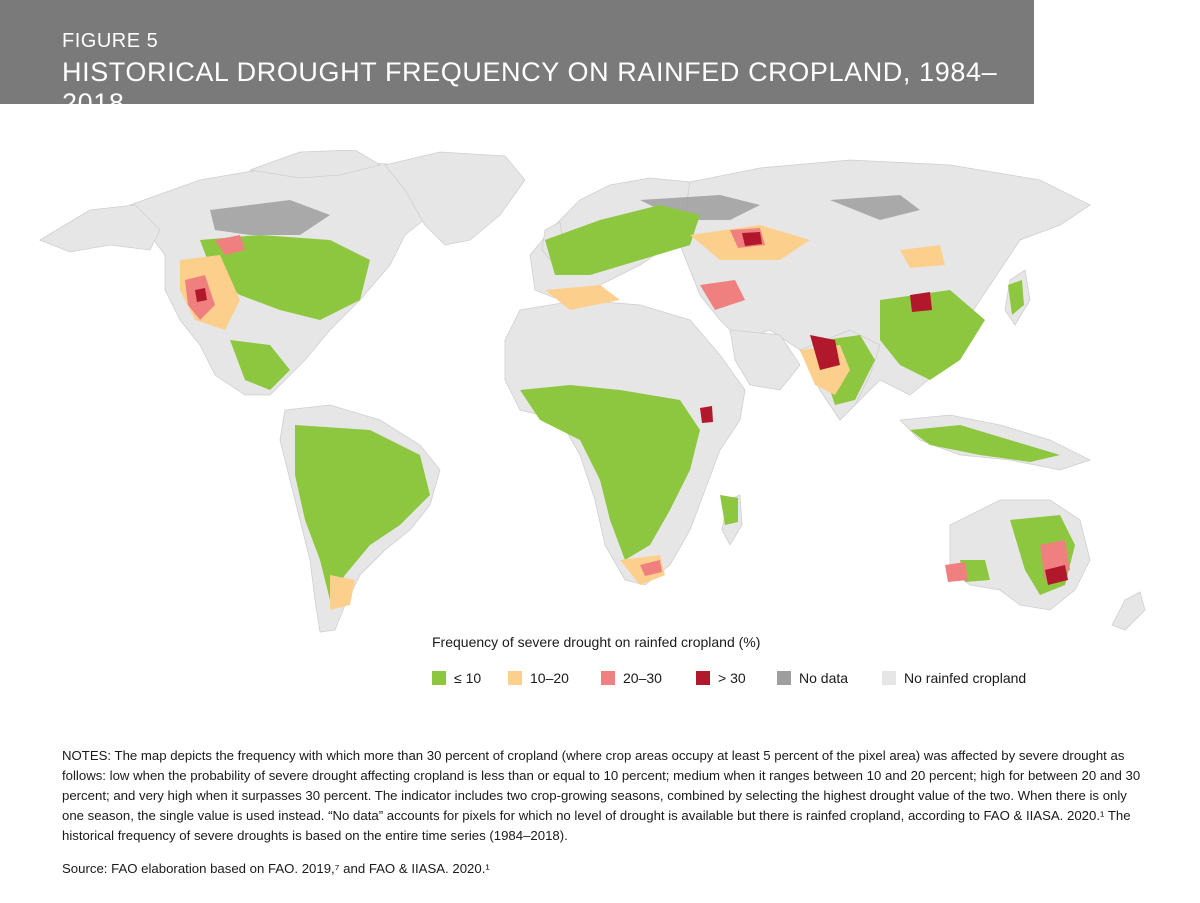  Describe the element at coordinates (110, 41) in the screenshot. I see `figure-label: FIGURE 5` at that location.